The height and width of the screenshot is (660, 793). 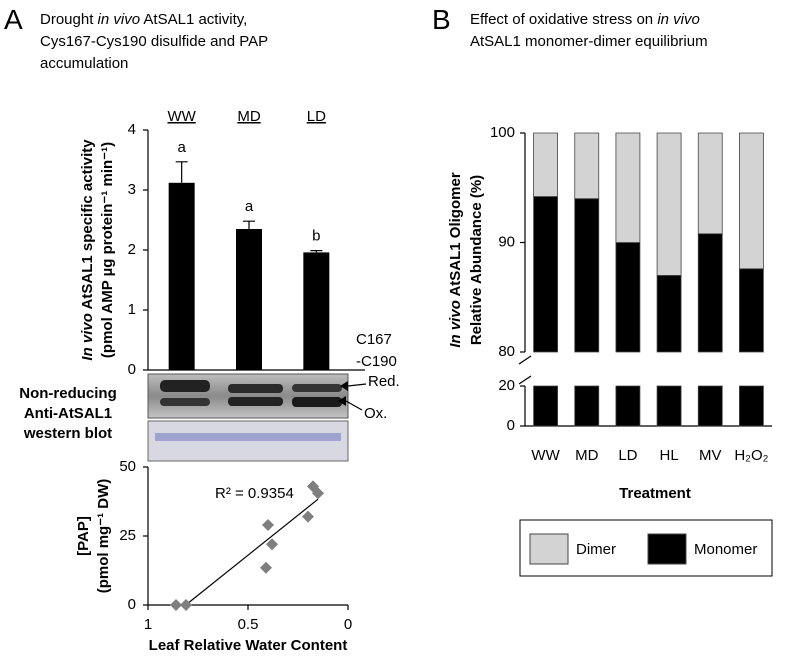 I want to click on y-tick-label: 90, so click(x=506, y=241).